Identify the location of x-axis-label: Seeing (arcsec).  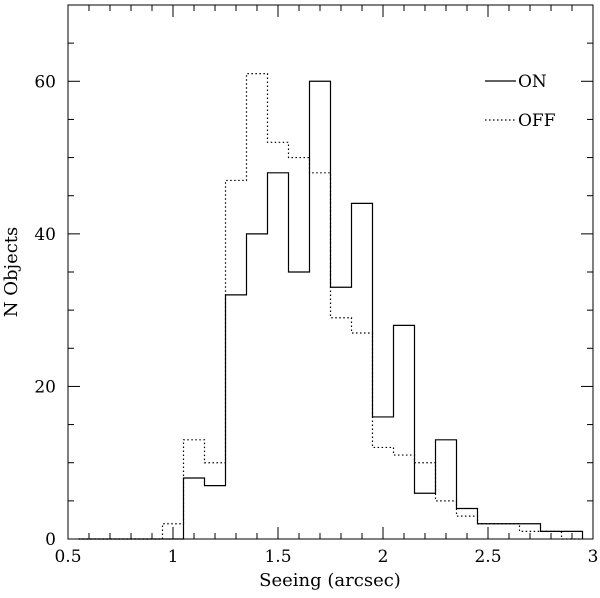
(330, 580).